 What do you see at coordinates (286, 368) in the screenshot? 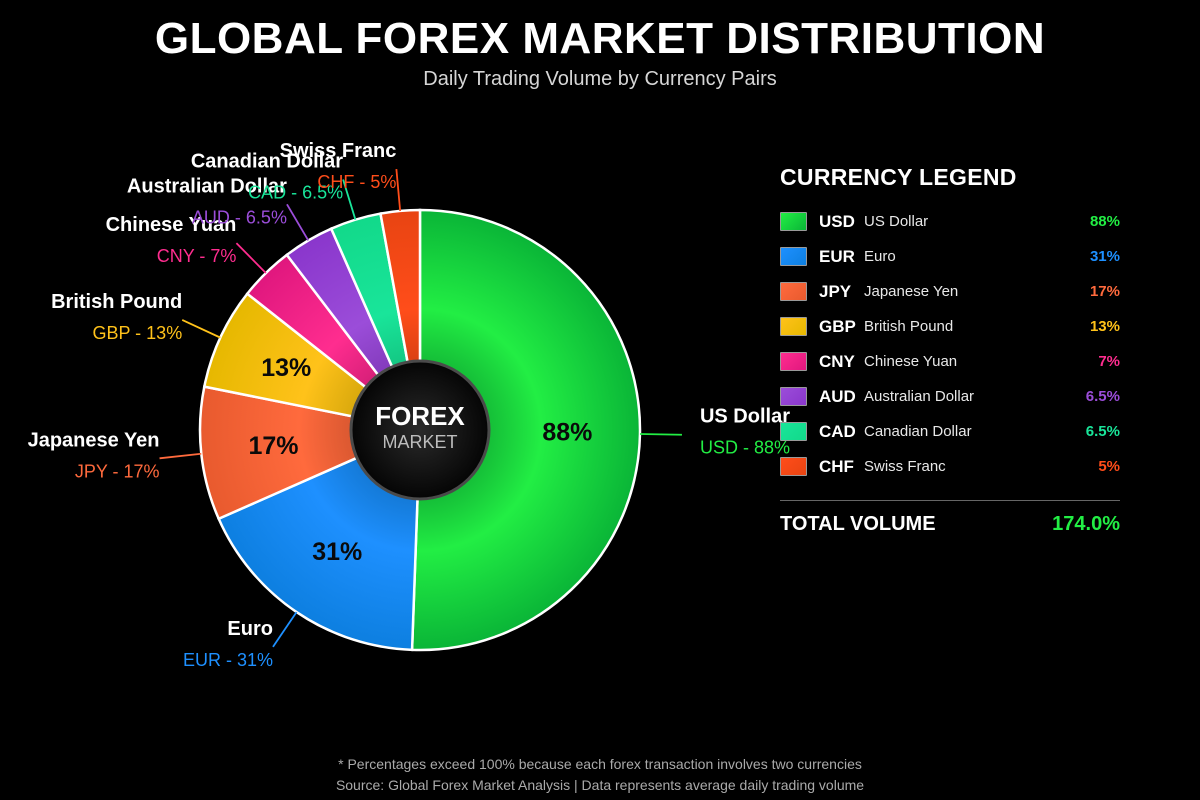
I see `slice-value-label: 13%` at bounding box center [286, 368].